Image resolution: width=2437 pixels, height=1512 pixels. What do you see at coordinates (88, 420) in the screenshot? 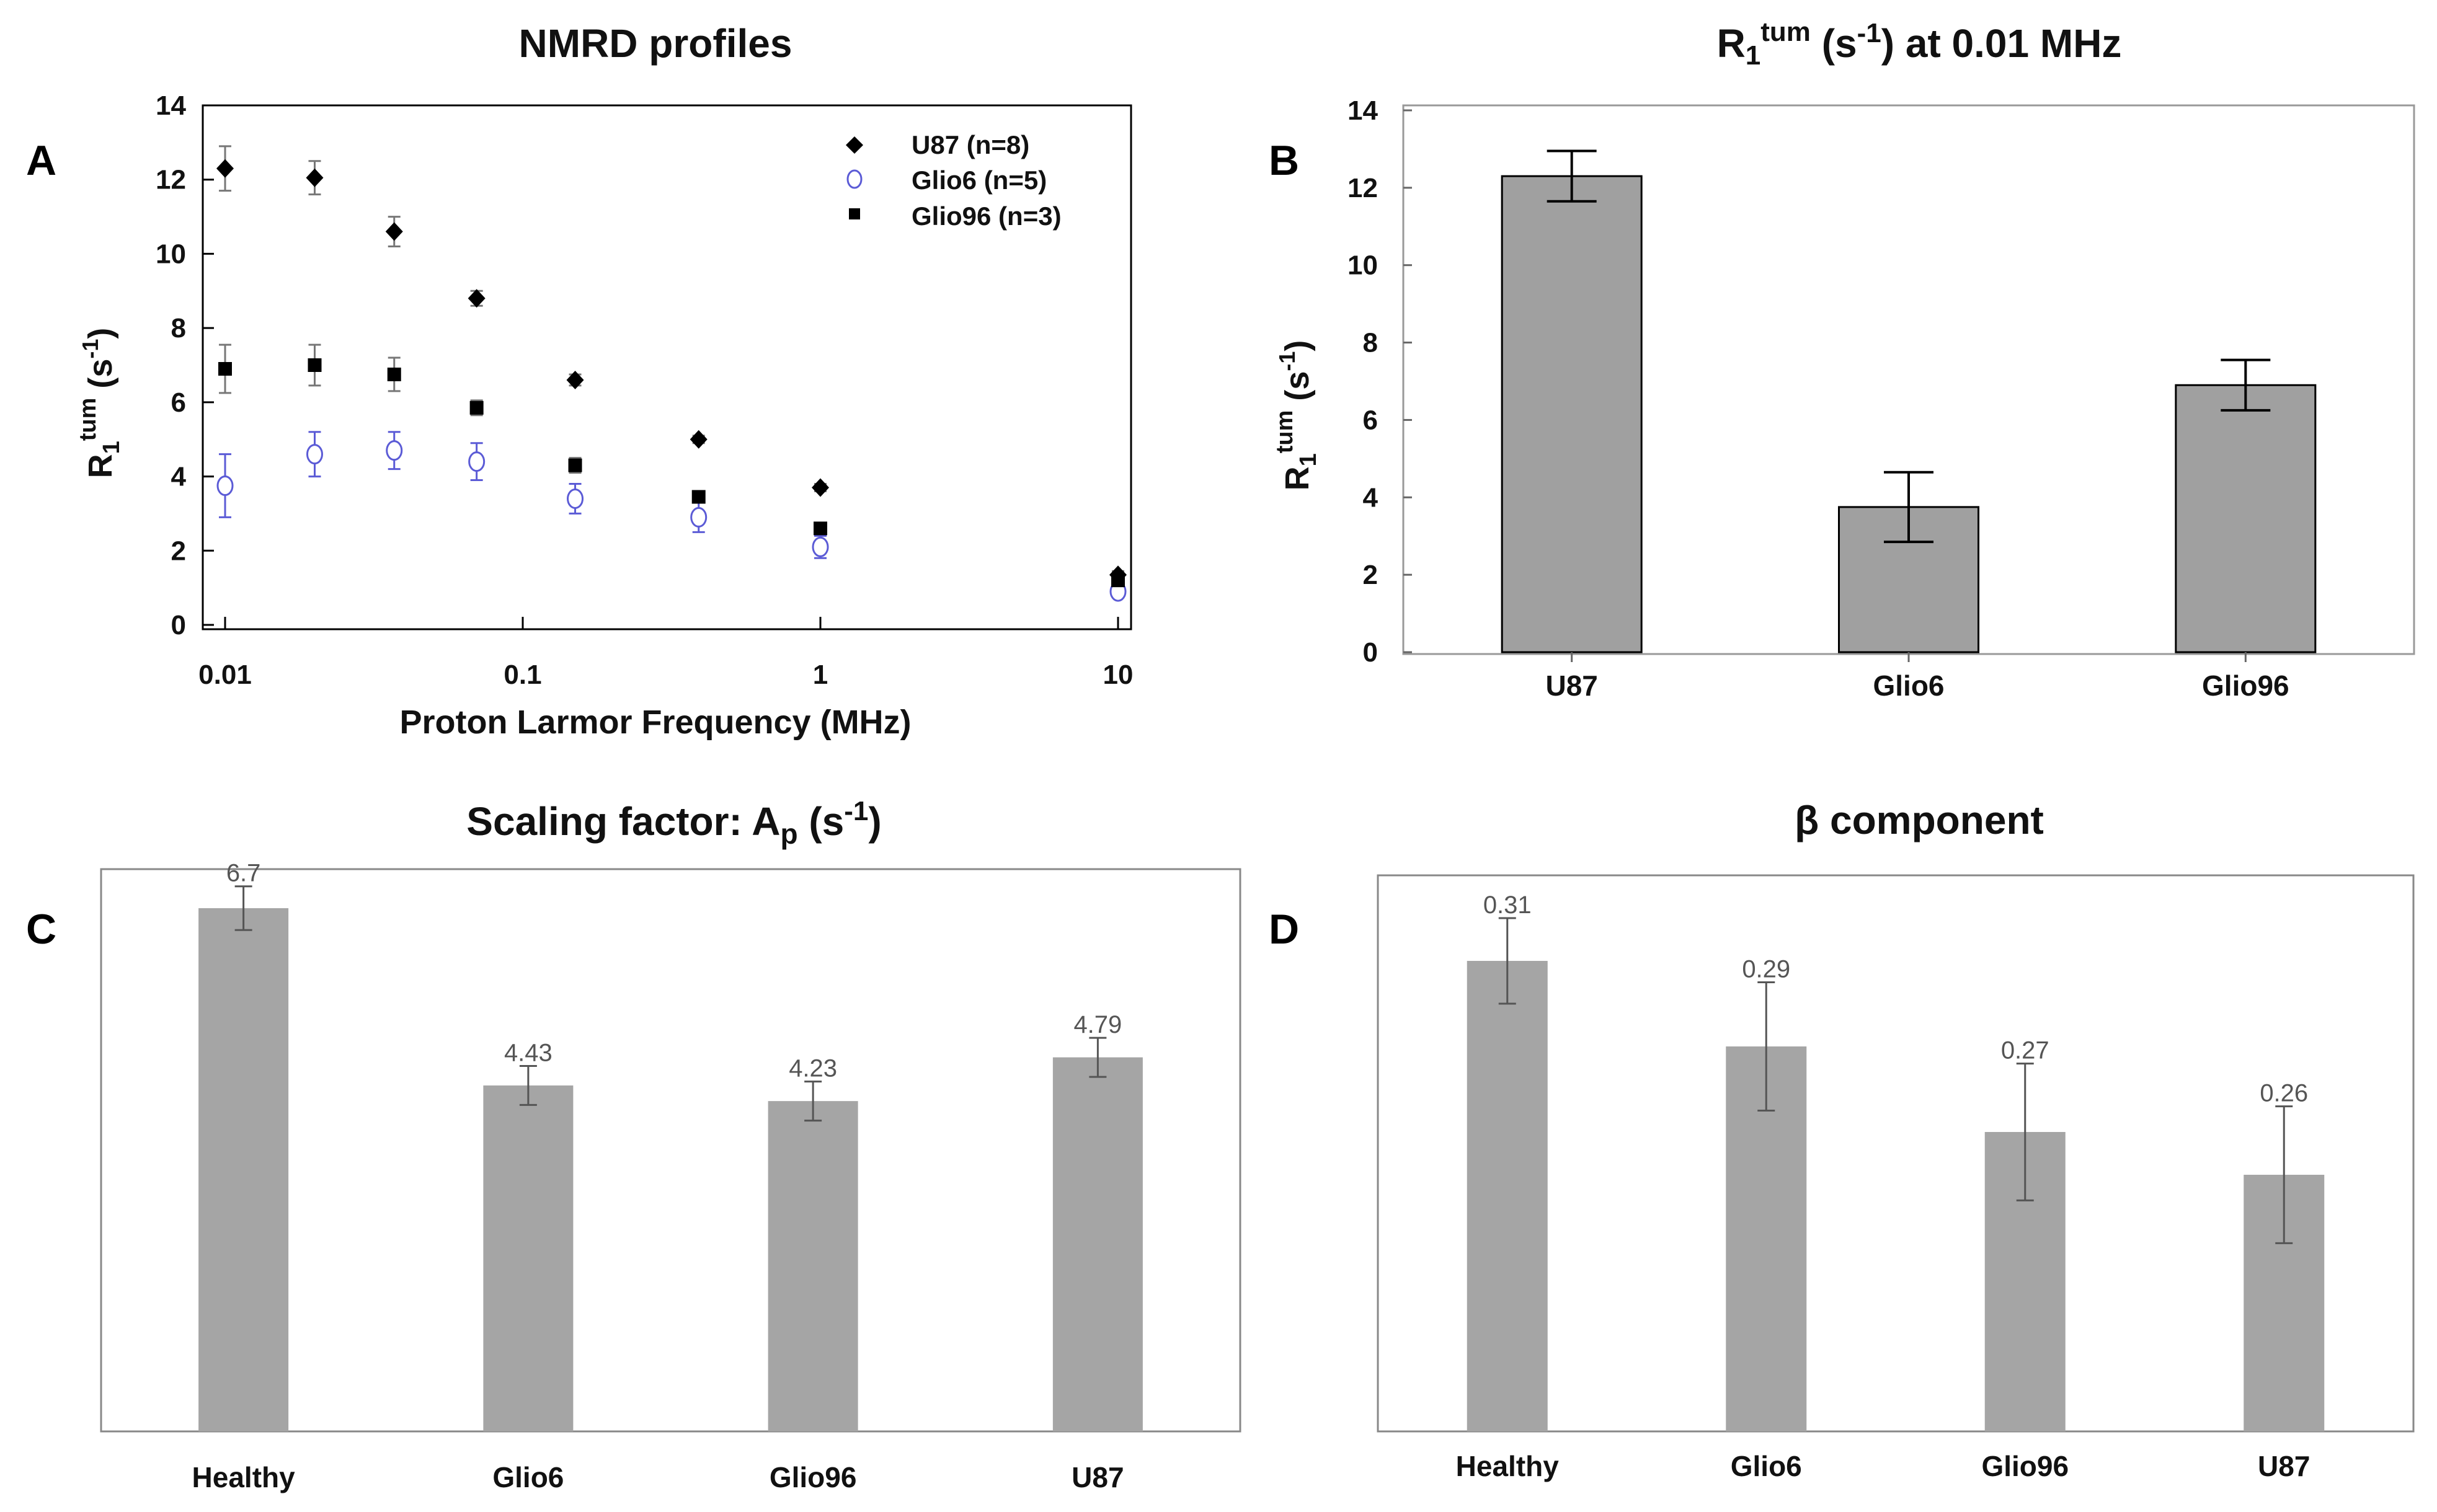
I see `y-label-sup: tum` at bounding box center [88, 420].